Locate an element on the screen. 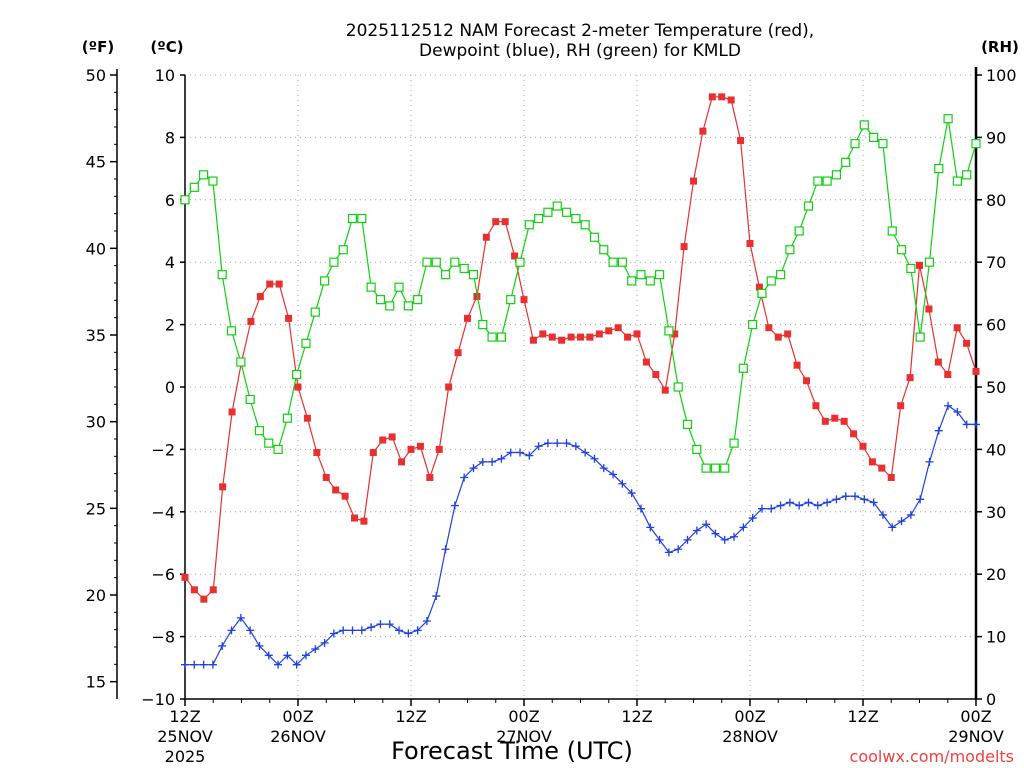 The image size is (1024, 768). rh-unit-label: (RH) is located at coordinates (1000, 47).